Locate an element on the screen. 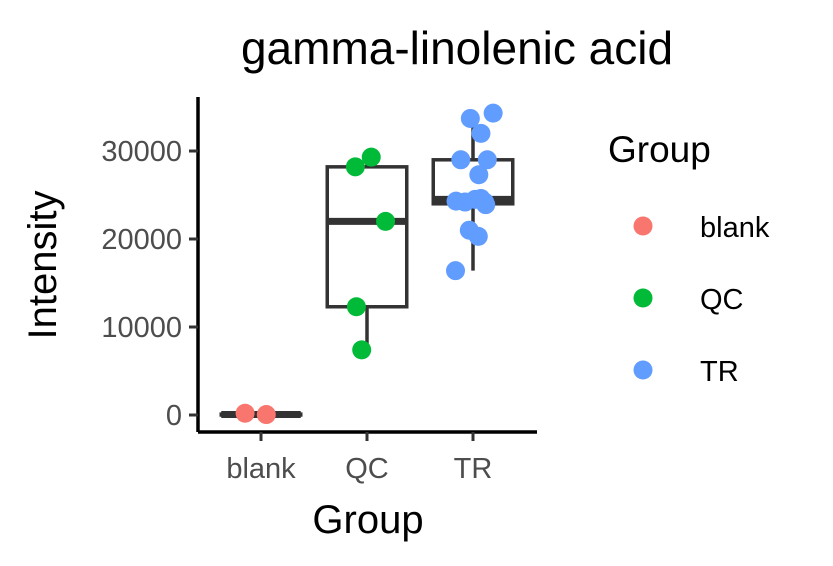  x-axis-title: Group is located at coordinates (367, 520).